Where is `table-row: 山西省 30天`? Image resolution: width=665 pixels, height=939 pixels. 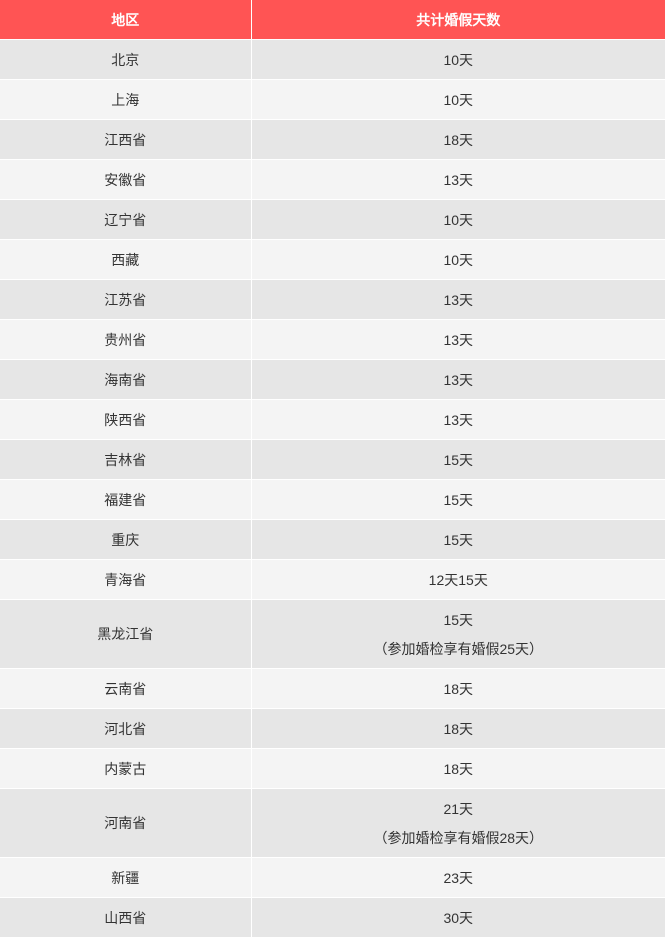 table-row: 山西省 30天 is located at coordinates (332, 917).